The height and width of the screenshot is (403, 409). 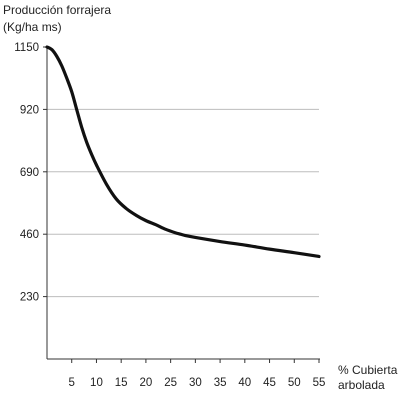 I want to click on x-tick-label: 10, so click(x=96, y=383).